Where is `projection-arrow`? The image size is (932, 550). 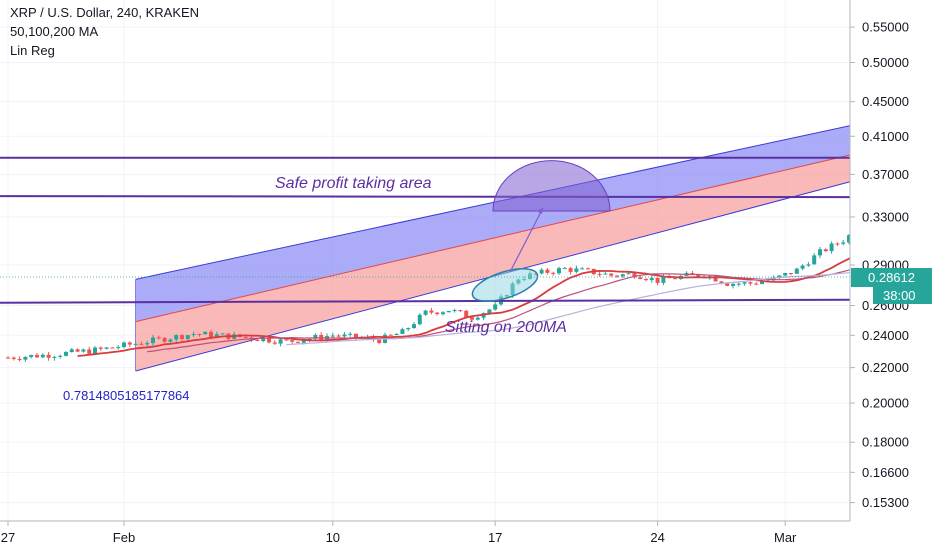 projection-arrow is located at coordinates (526, 240).